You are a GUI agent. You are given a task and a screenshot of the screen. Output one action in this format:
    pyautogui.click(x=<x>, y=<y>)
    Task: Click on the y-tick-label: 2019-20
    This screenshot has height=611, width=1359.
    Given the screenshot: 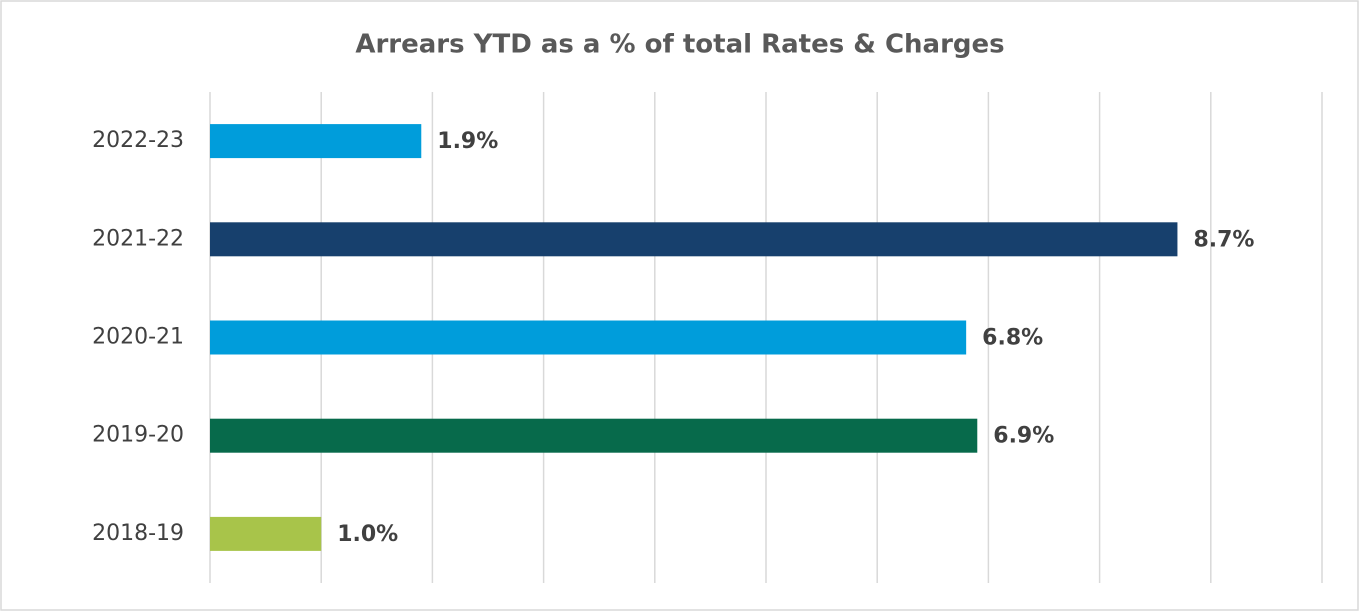 What is the action you would take?
    pyautogui.click(x=138, y=435)
    